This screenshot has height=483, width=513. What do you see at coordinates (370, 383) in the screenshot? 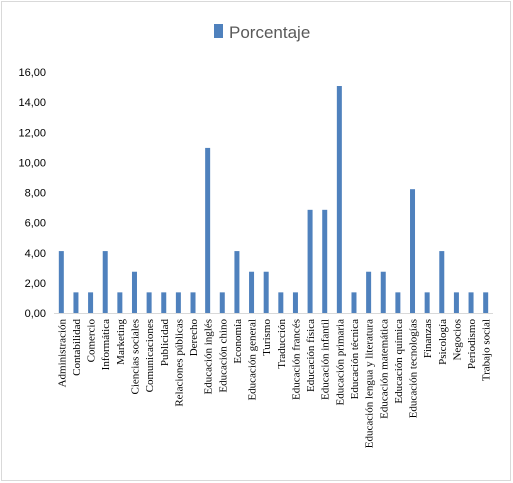
I see `x-tick-label: Educación lengua y literatura` at bounding box center [370, 383].